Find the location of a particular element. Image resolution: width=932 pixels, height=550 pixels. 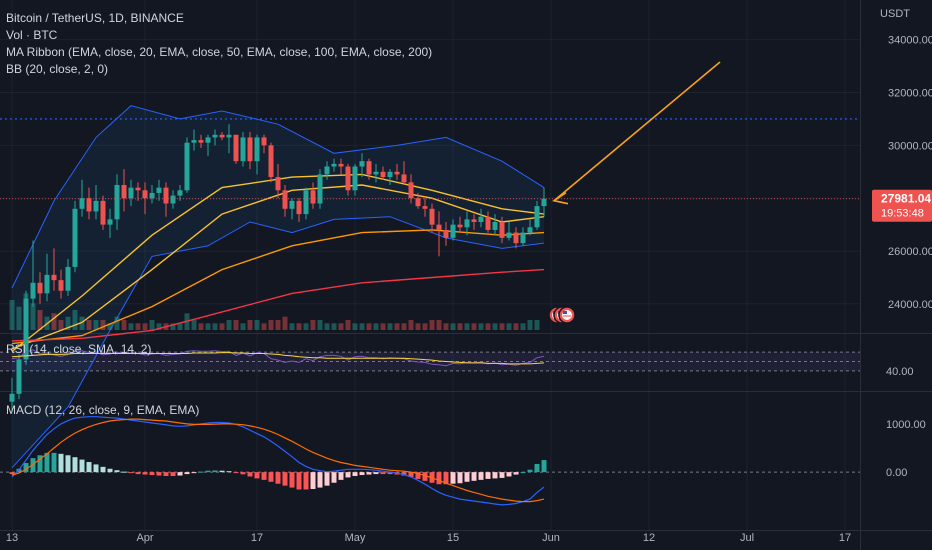

time-tick-label: Apr is located at coordinates (144, 538).